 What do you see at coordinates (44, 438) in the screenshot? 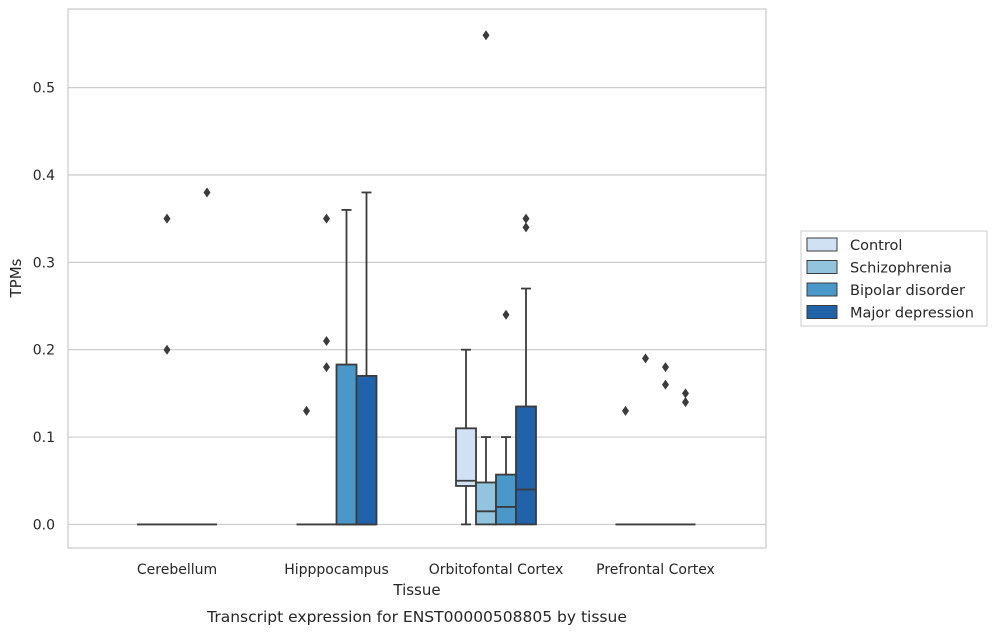
I see `y-tick-label: 0.1` at bounding box center [44, 438].